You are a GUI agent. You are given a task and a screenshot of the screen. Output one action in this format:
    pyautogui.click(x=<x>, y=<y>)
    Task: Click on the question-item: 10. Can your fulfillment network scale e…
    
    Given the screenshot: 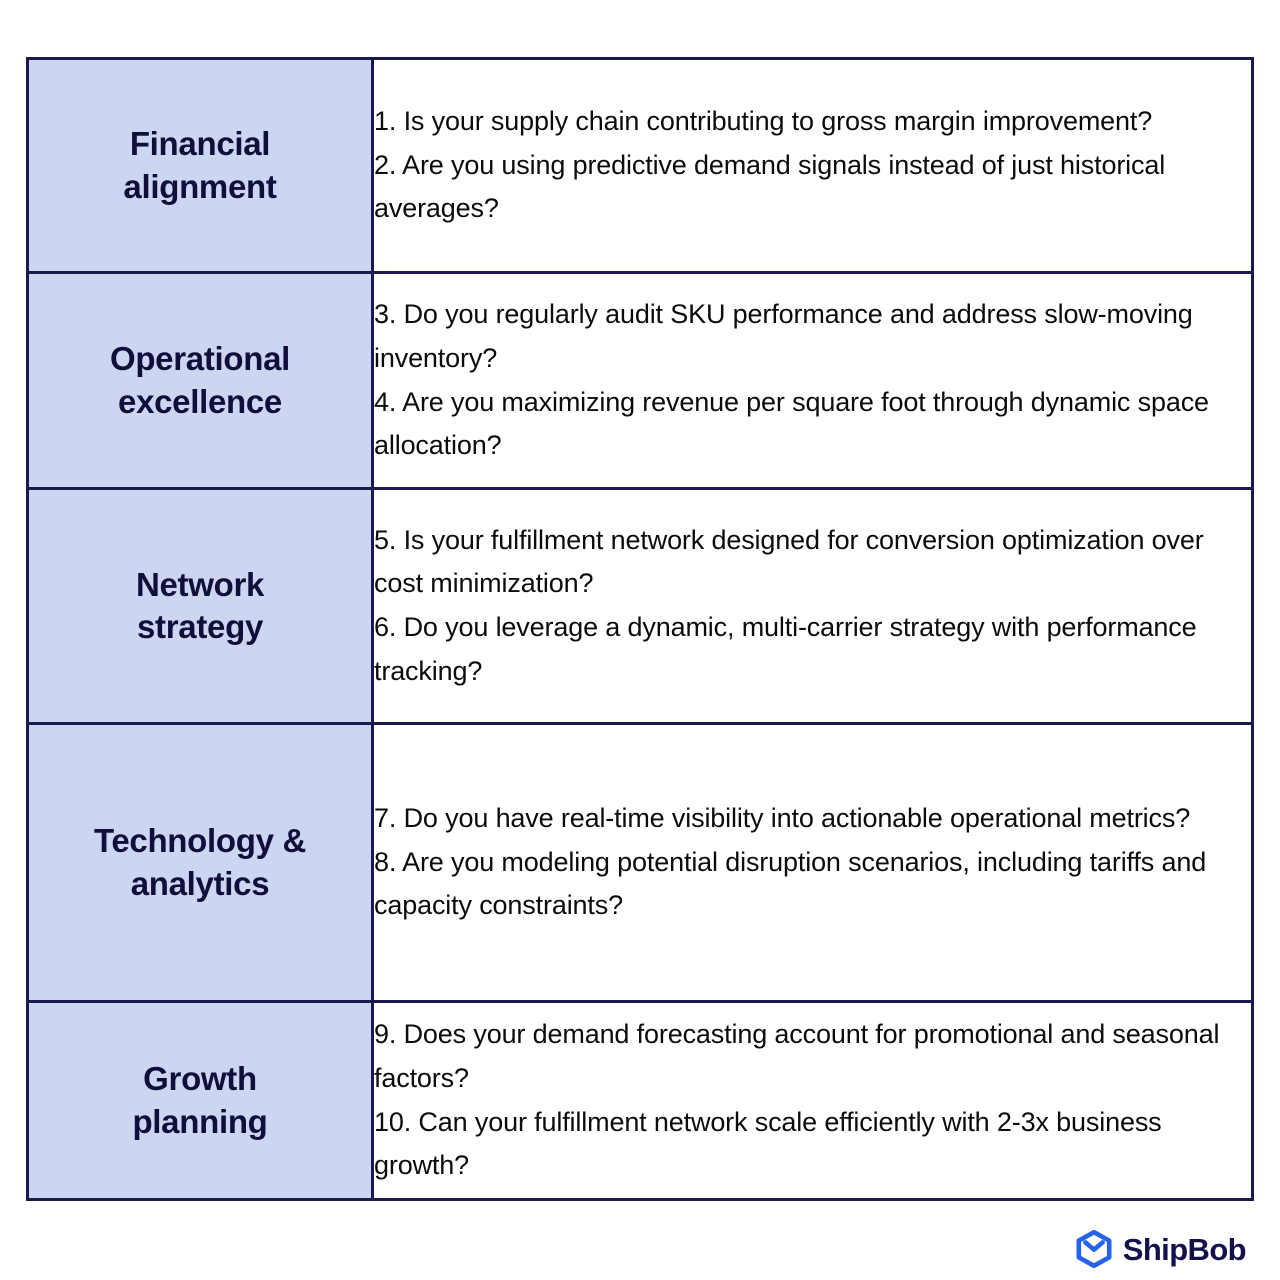 What is the action you would take?
    pyautogui.click(x=768, y=1143)
    